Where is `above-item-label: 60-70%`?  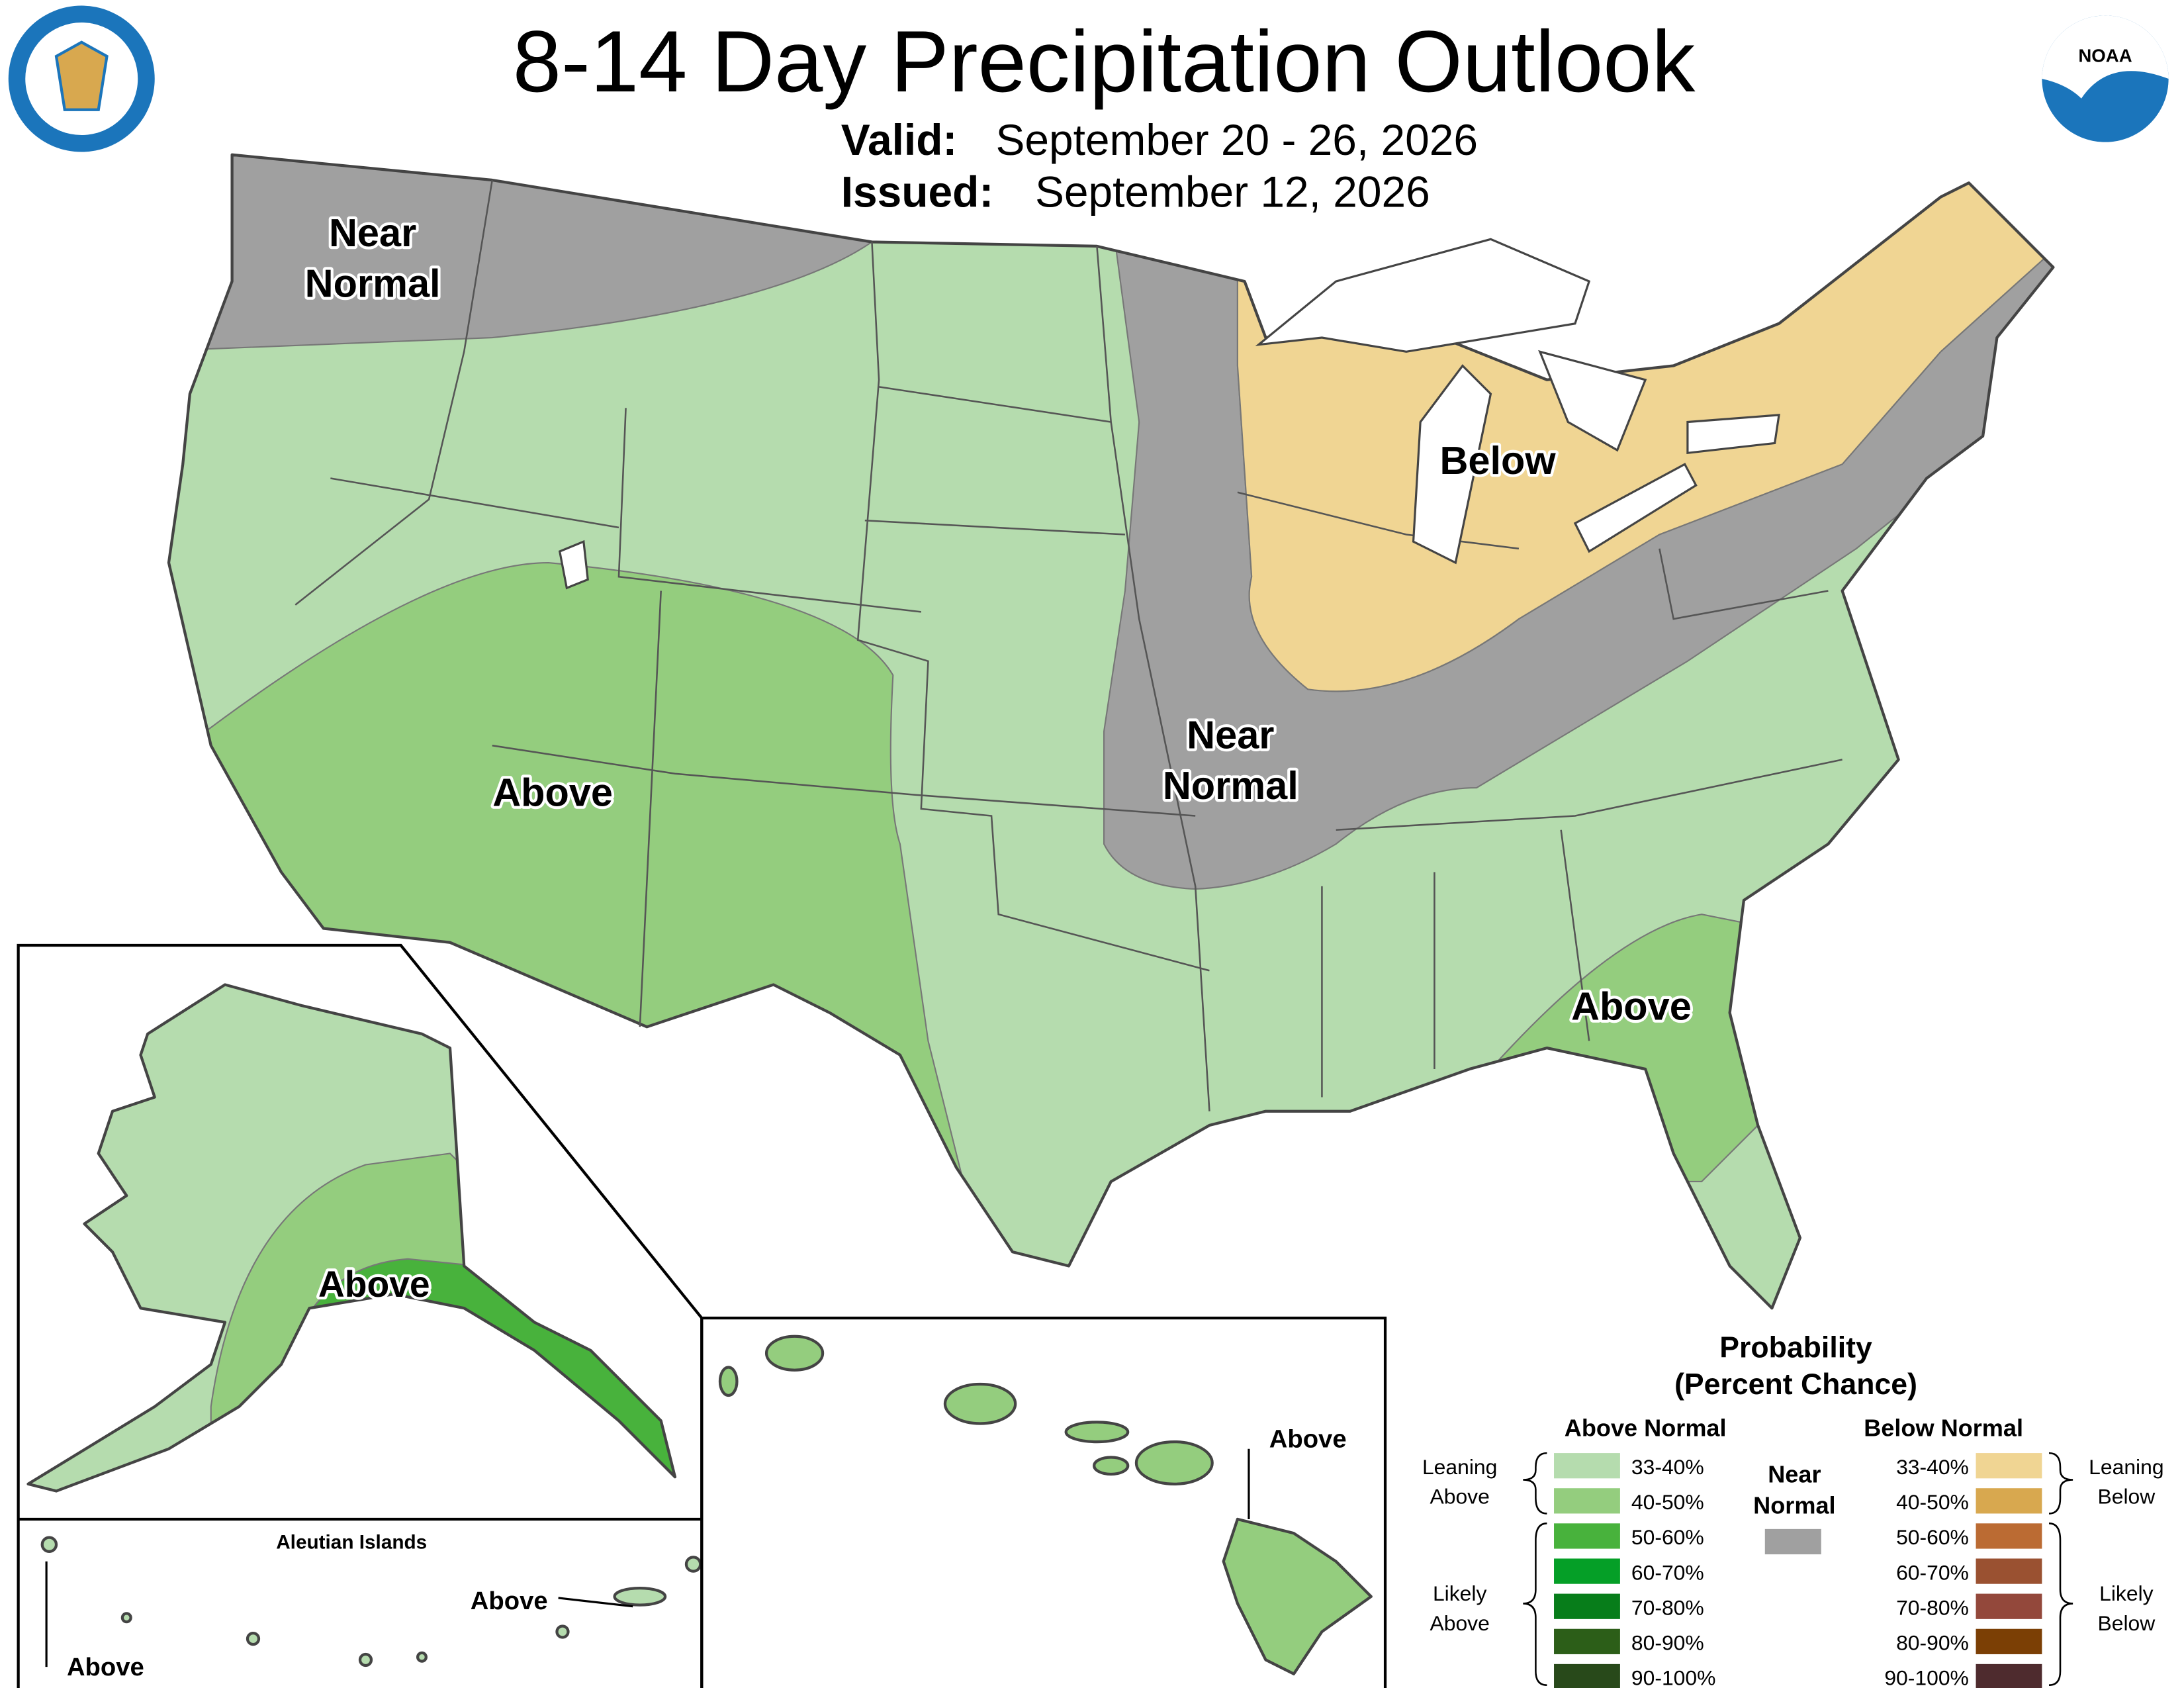
above-item-label: 60-70% is located at coordinates (1667, 1572).